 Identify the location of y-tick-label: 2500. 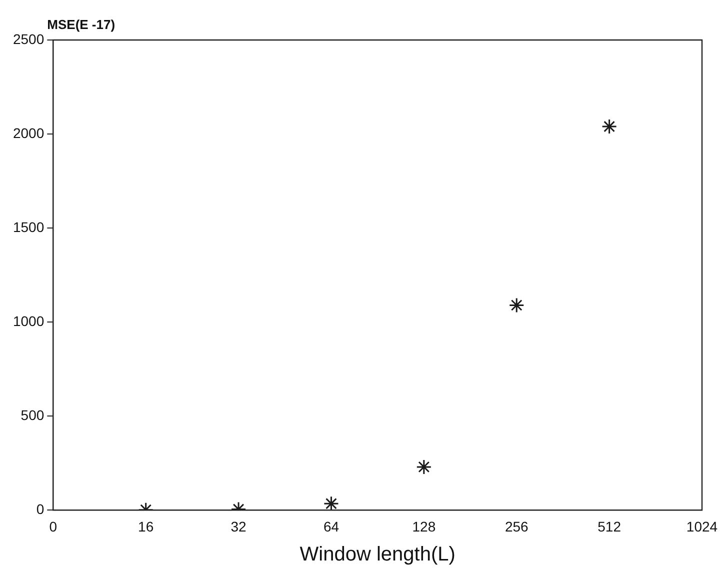
(28, 38).